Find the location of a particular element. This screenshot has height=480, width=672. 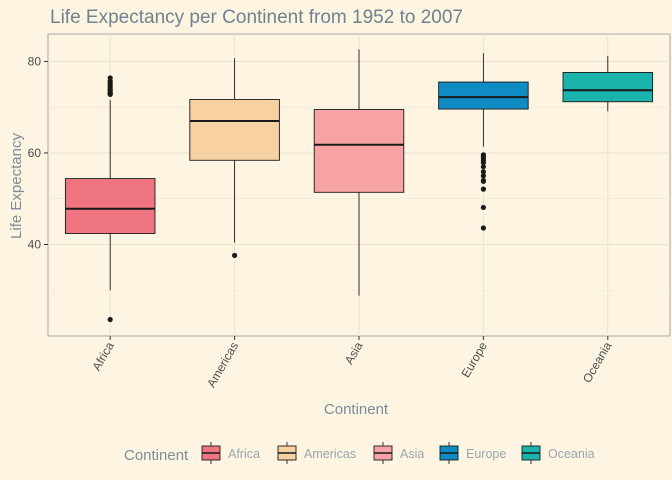

box-oceania is located at coordinates (608, 83).